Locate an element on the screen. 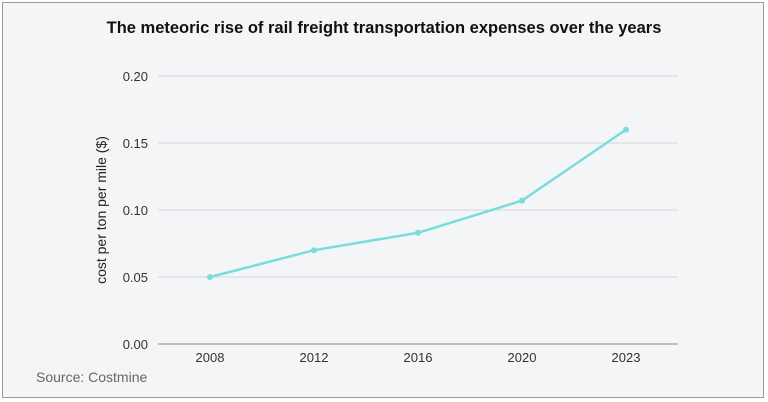  x-tick-label: 2020 is located at coordinates (522, 357).